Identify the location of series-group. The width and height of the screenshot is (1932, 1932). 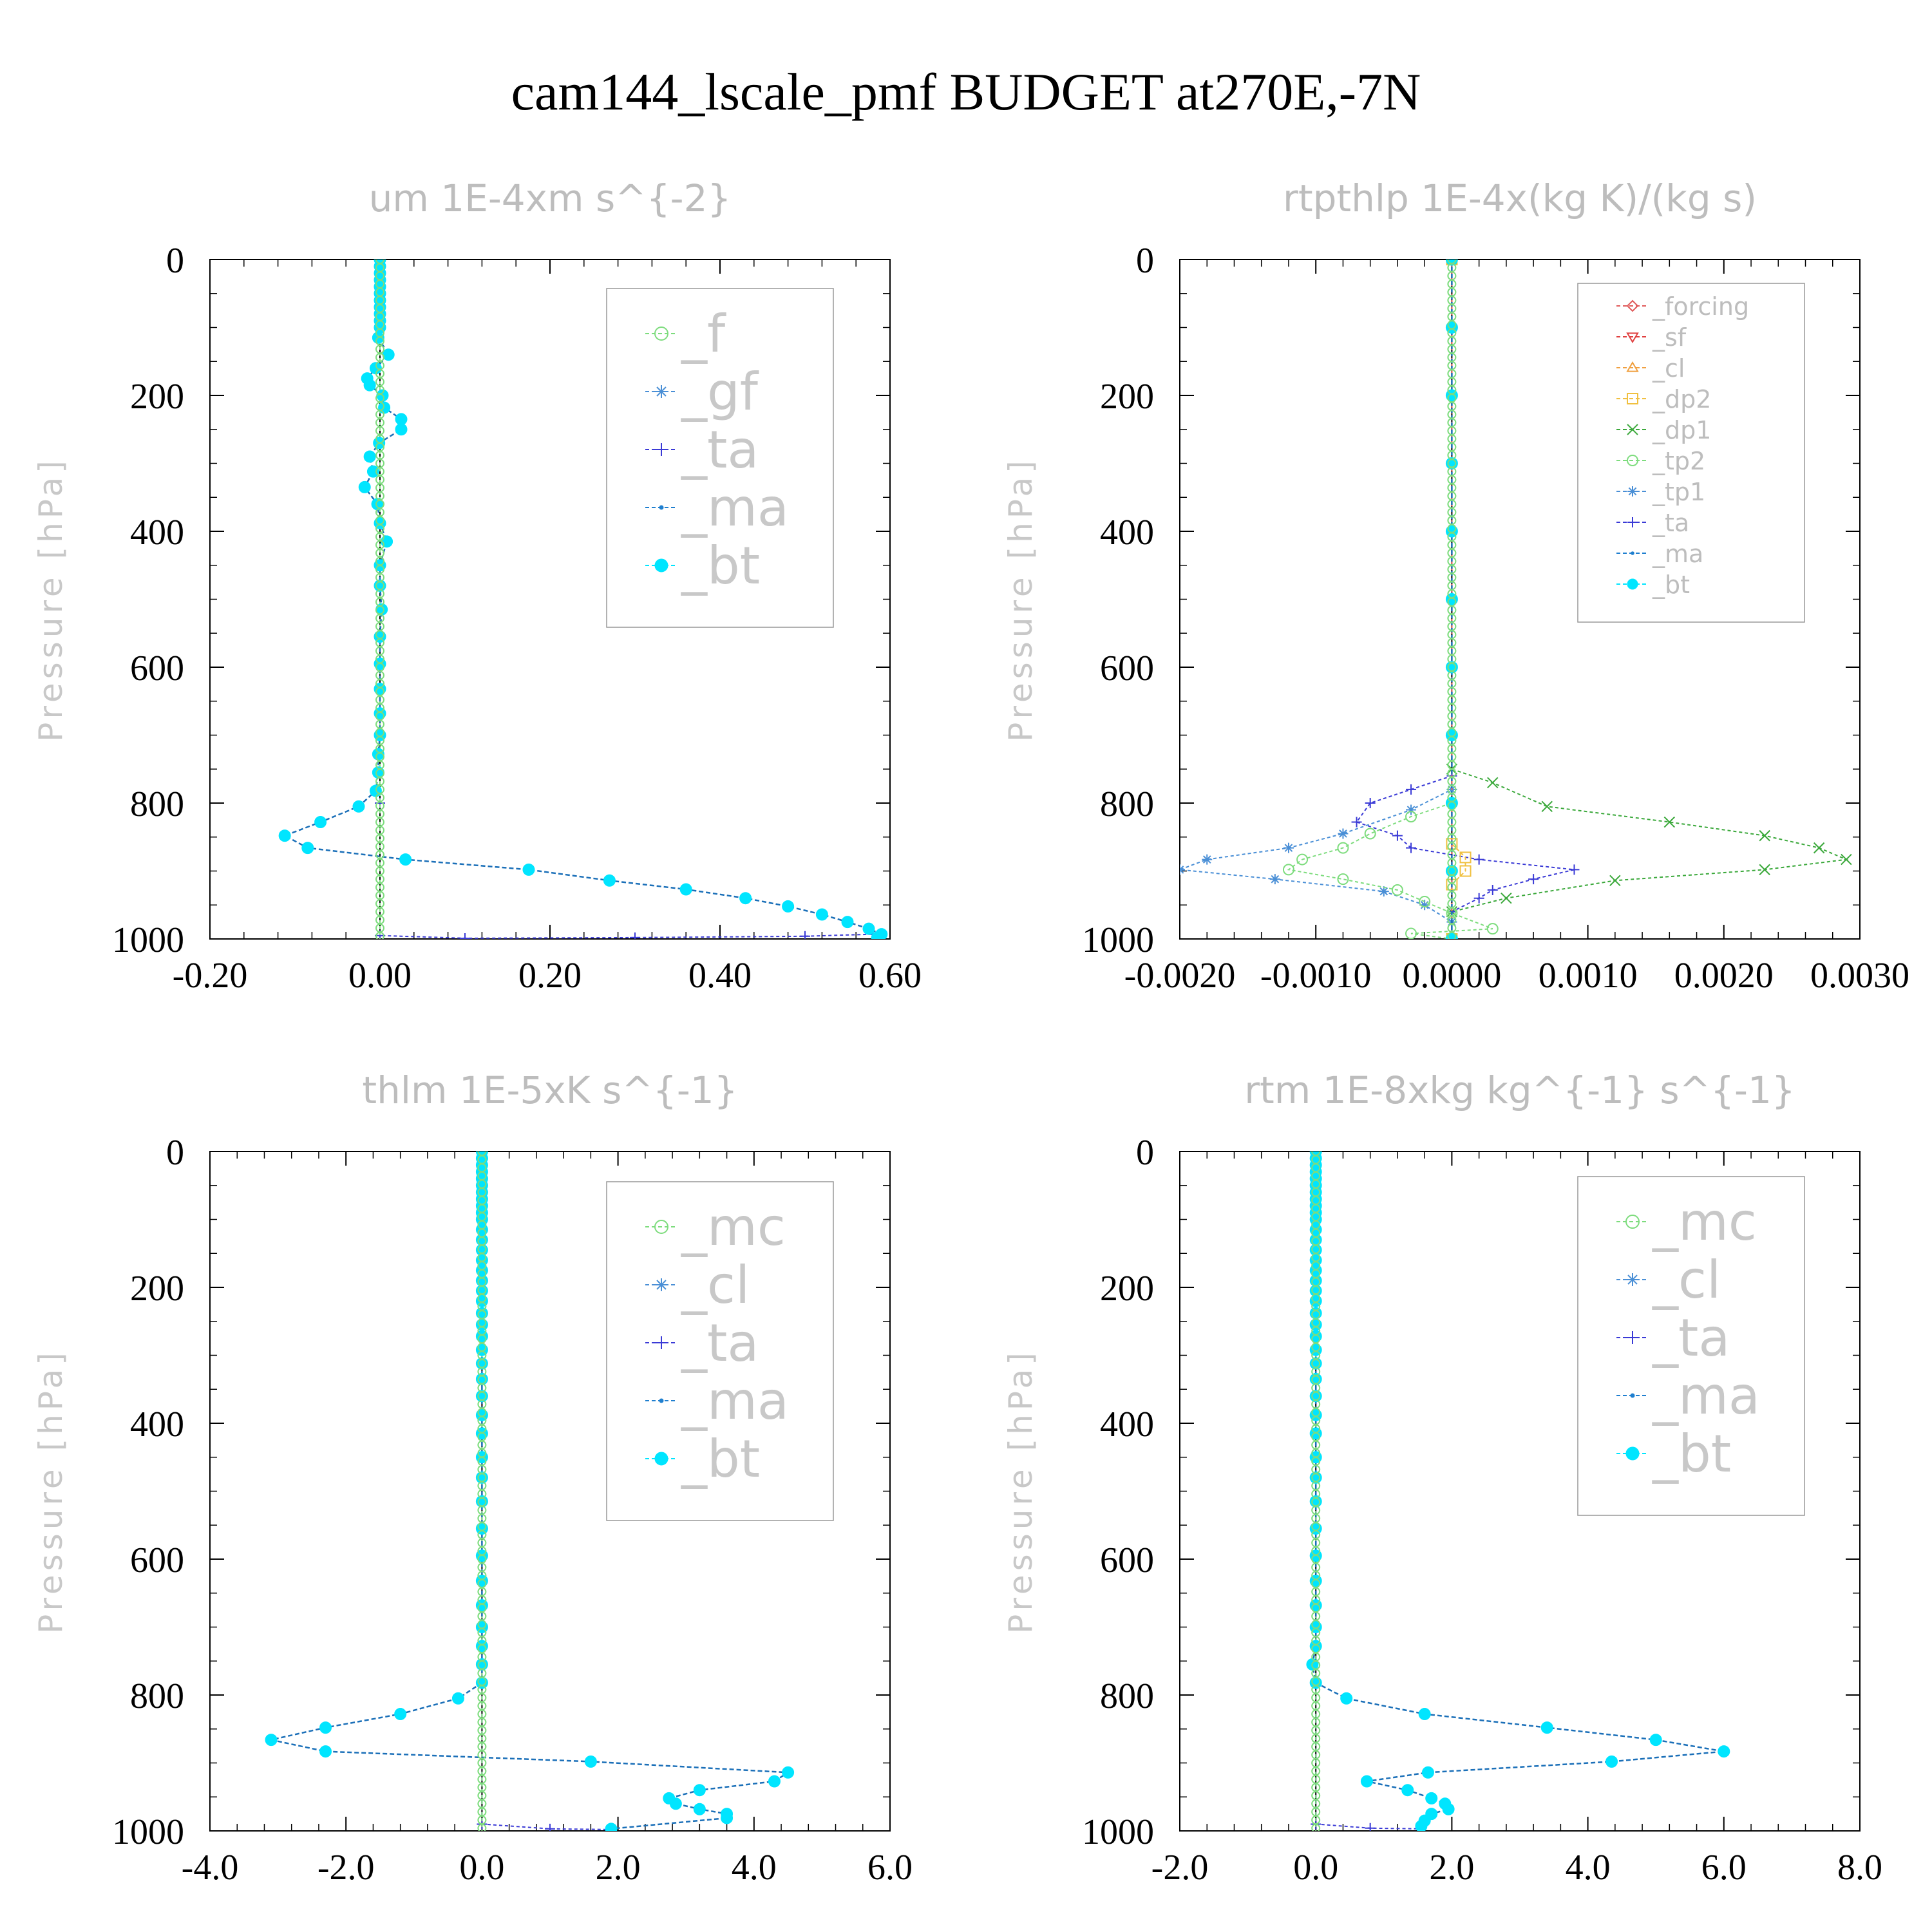
(530, 1491).